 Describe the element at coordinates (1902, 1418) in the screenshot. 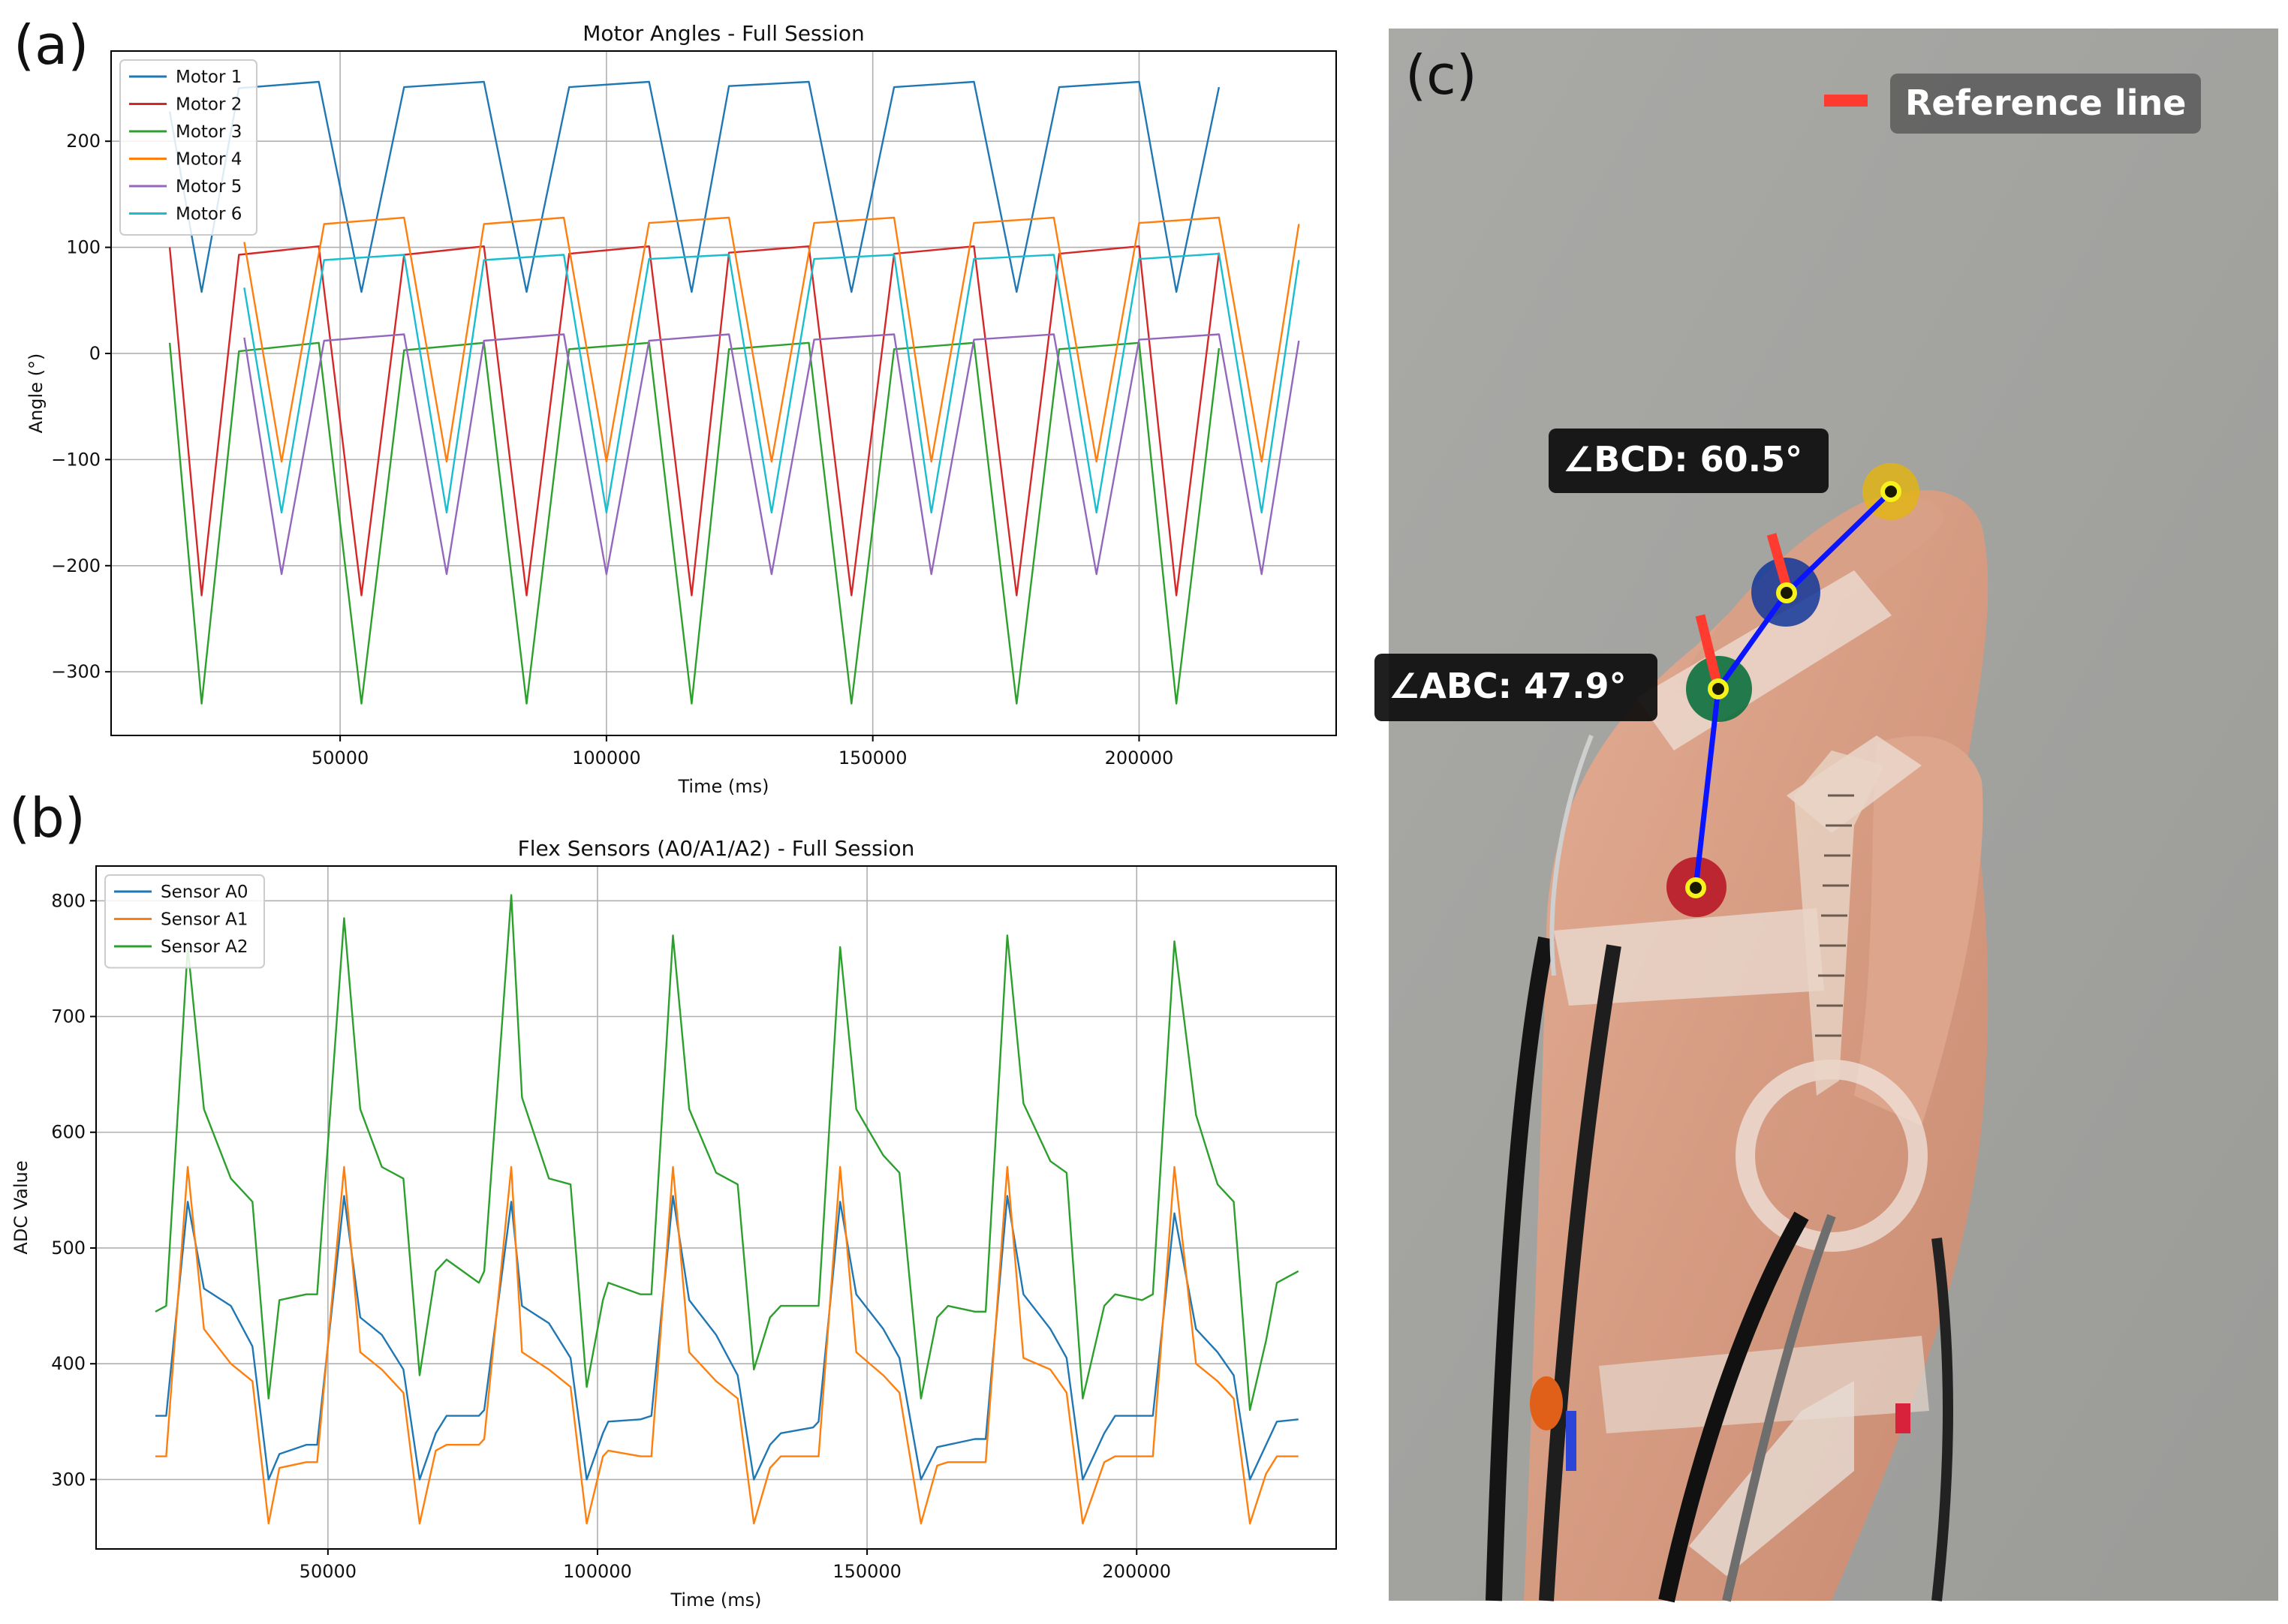

I see `red-connector` at that location.